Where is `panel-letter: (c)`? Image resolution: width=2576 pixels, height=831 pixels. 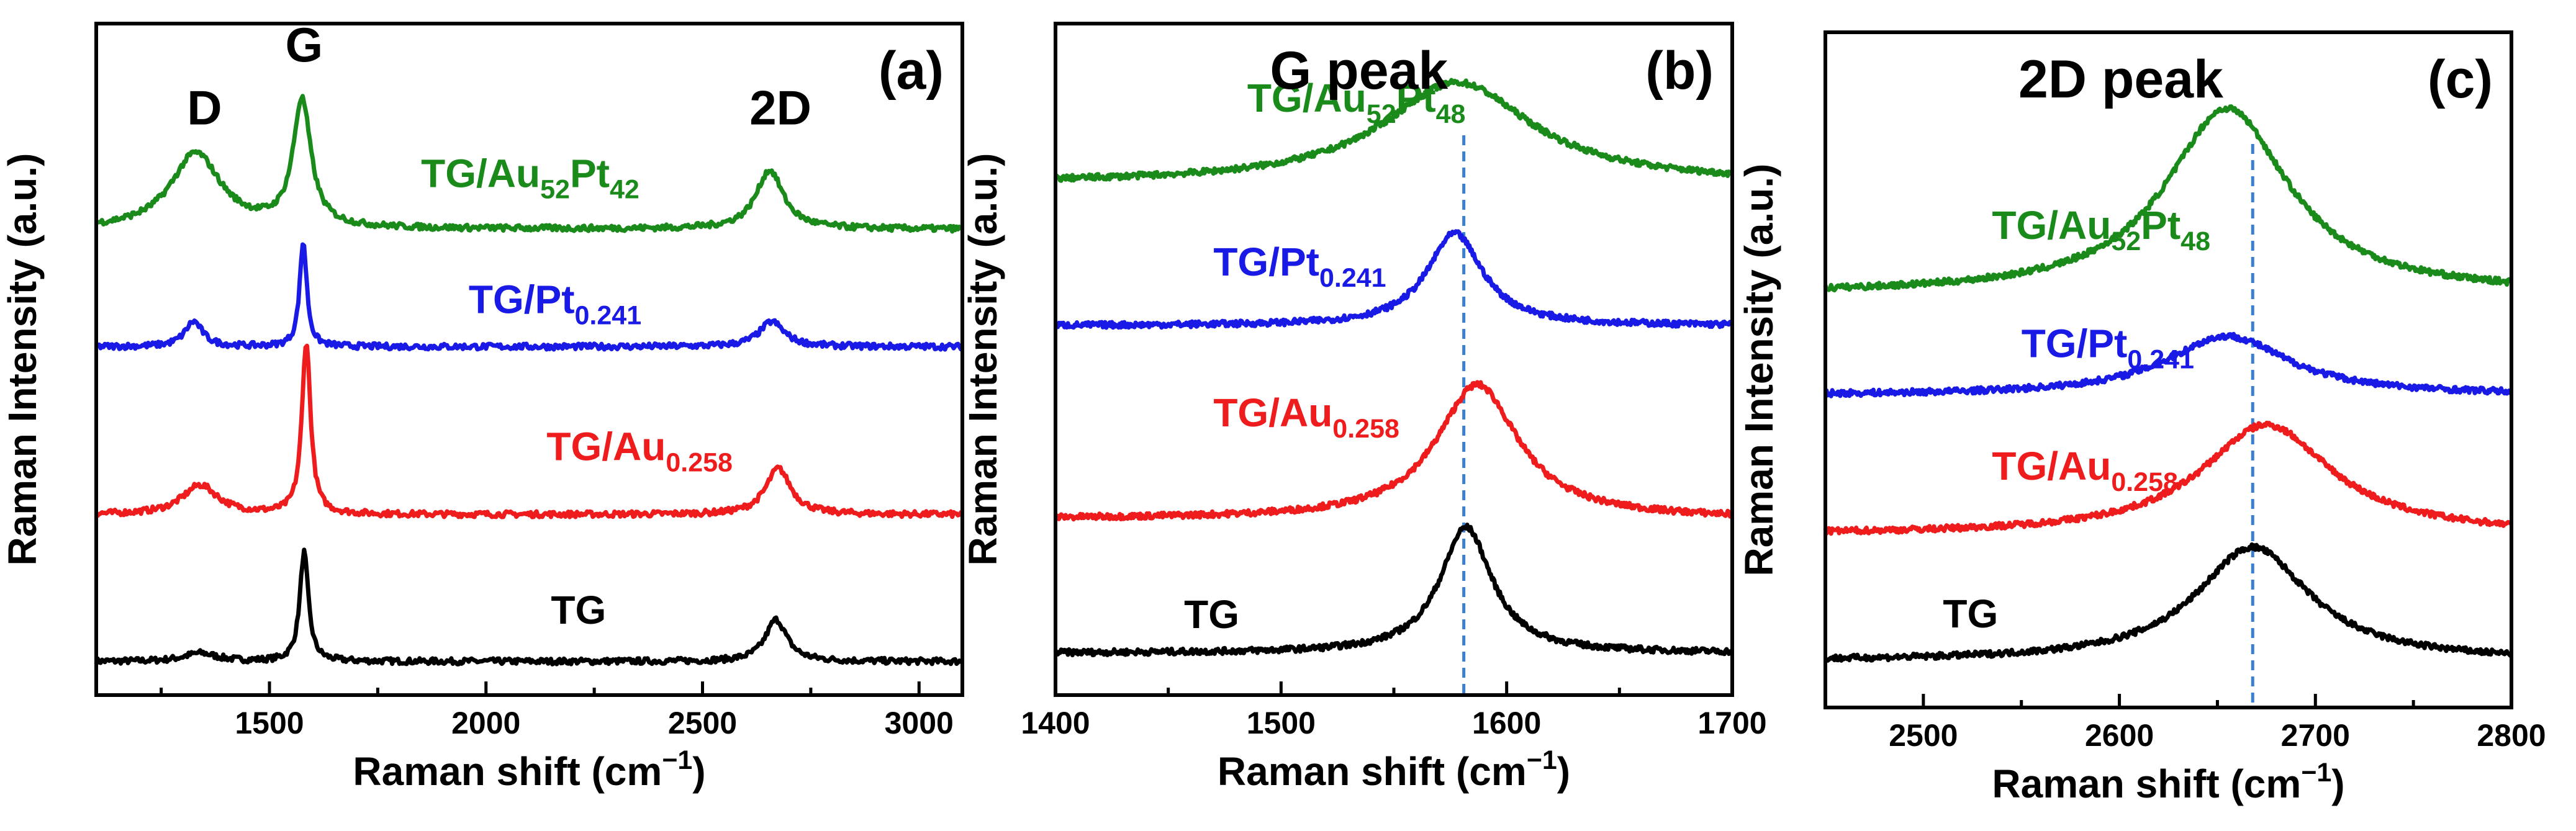
panel-letter: (c) is located at coordinates (2460, 80).